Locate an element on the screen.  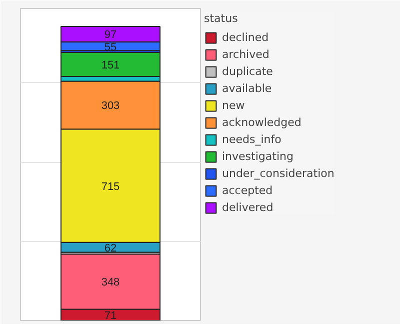
data-label: 715 is located at coordinates (110, 186).